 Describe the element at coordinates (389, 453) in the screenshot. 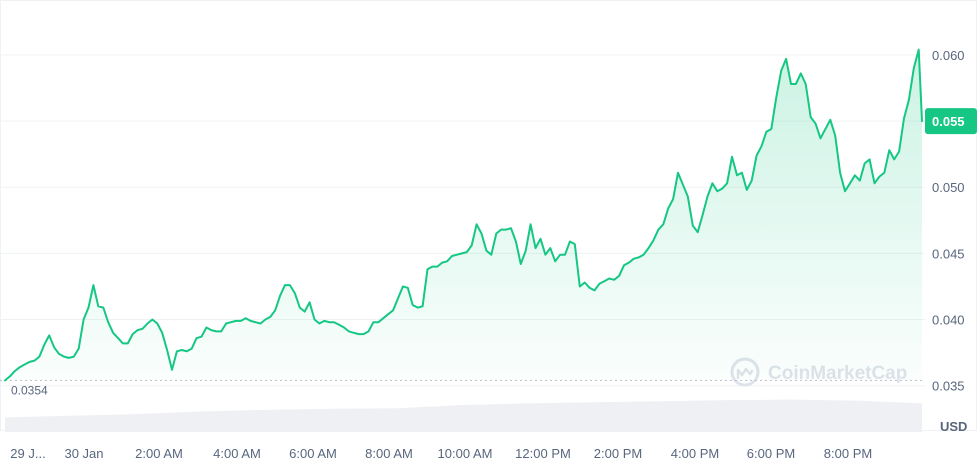

I see `x-tick-label: 8:00 AM` at that location.